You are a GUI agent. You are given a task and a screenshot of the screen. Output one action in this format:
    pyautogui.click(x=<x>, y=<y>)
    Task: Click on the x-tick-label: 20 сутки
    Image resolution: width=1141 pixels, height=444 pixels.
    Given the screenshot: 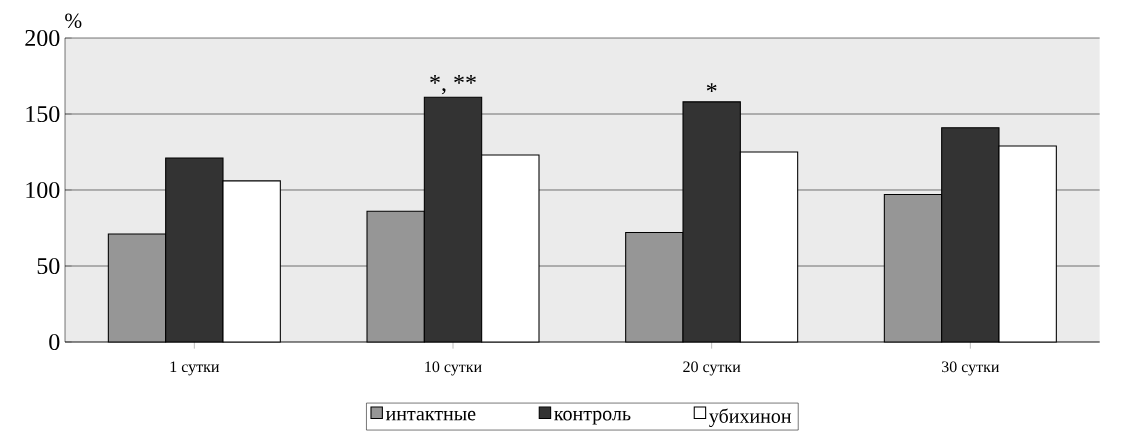 What is the action you would take?
    pyautogui.click(x=712, y=368)
    